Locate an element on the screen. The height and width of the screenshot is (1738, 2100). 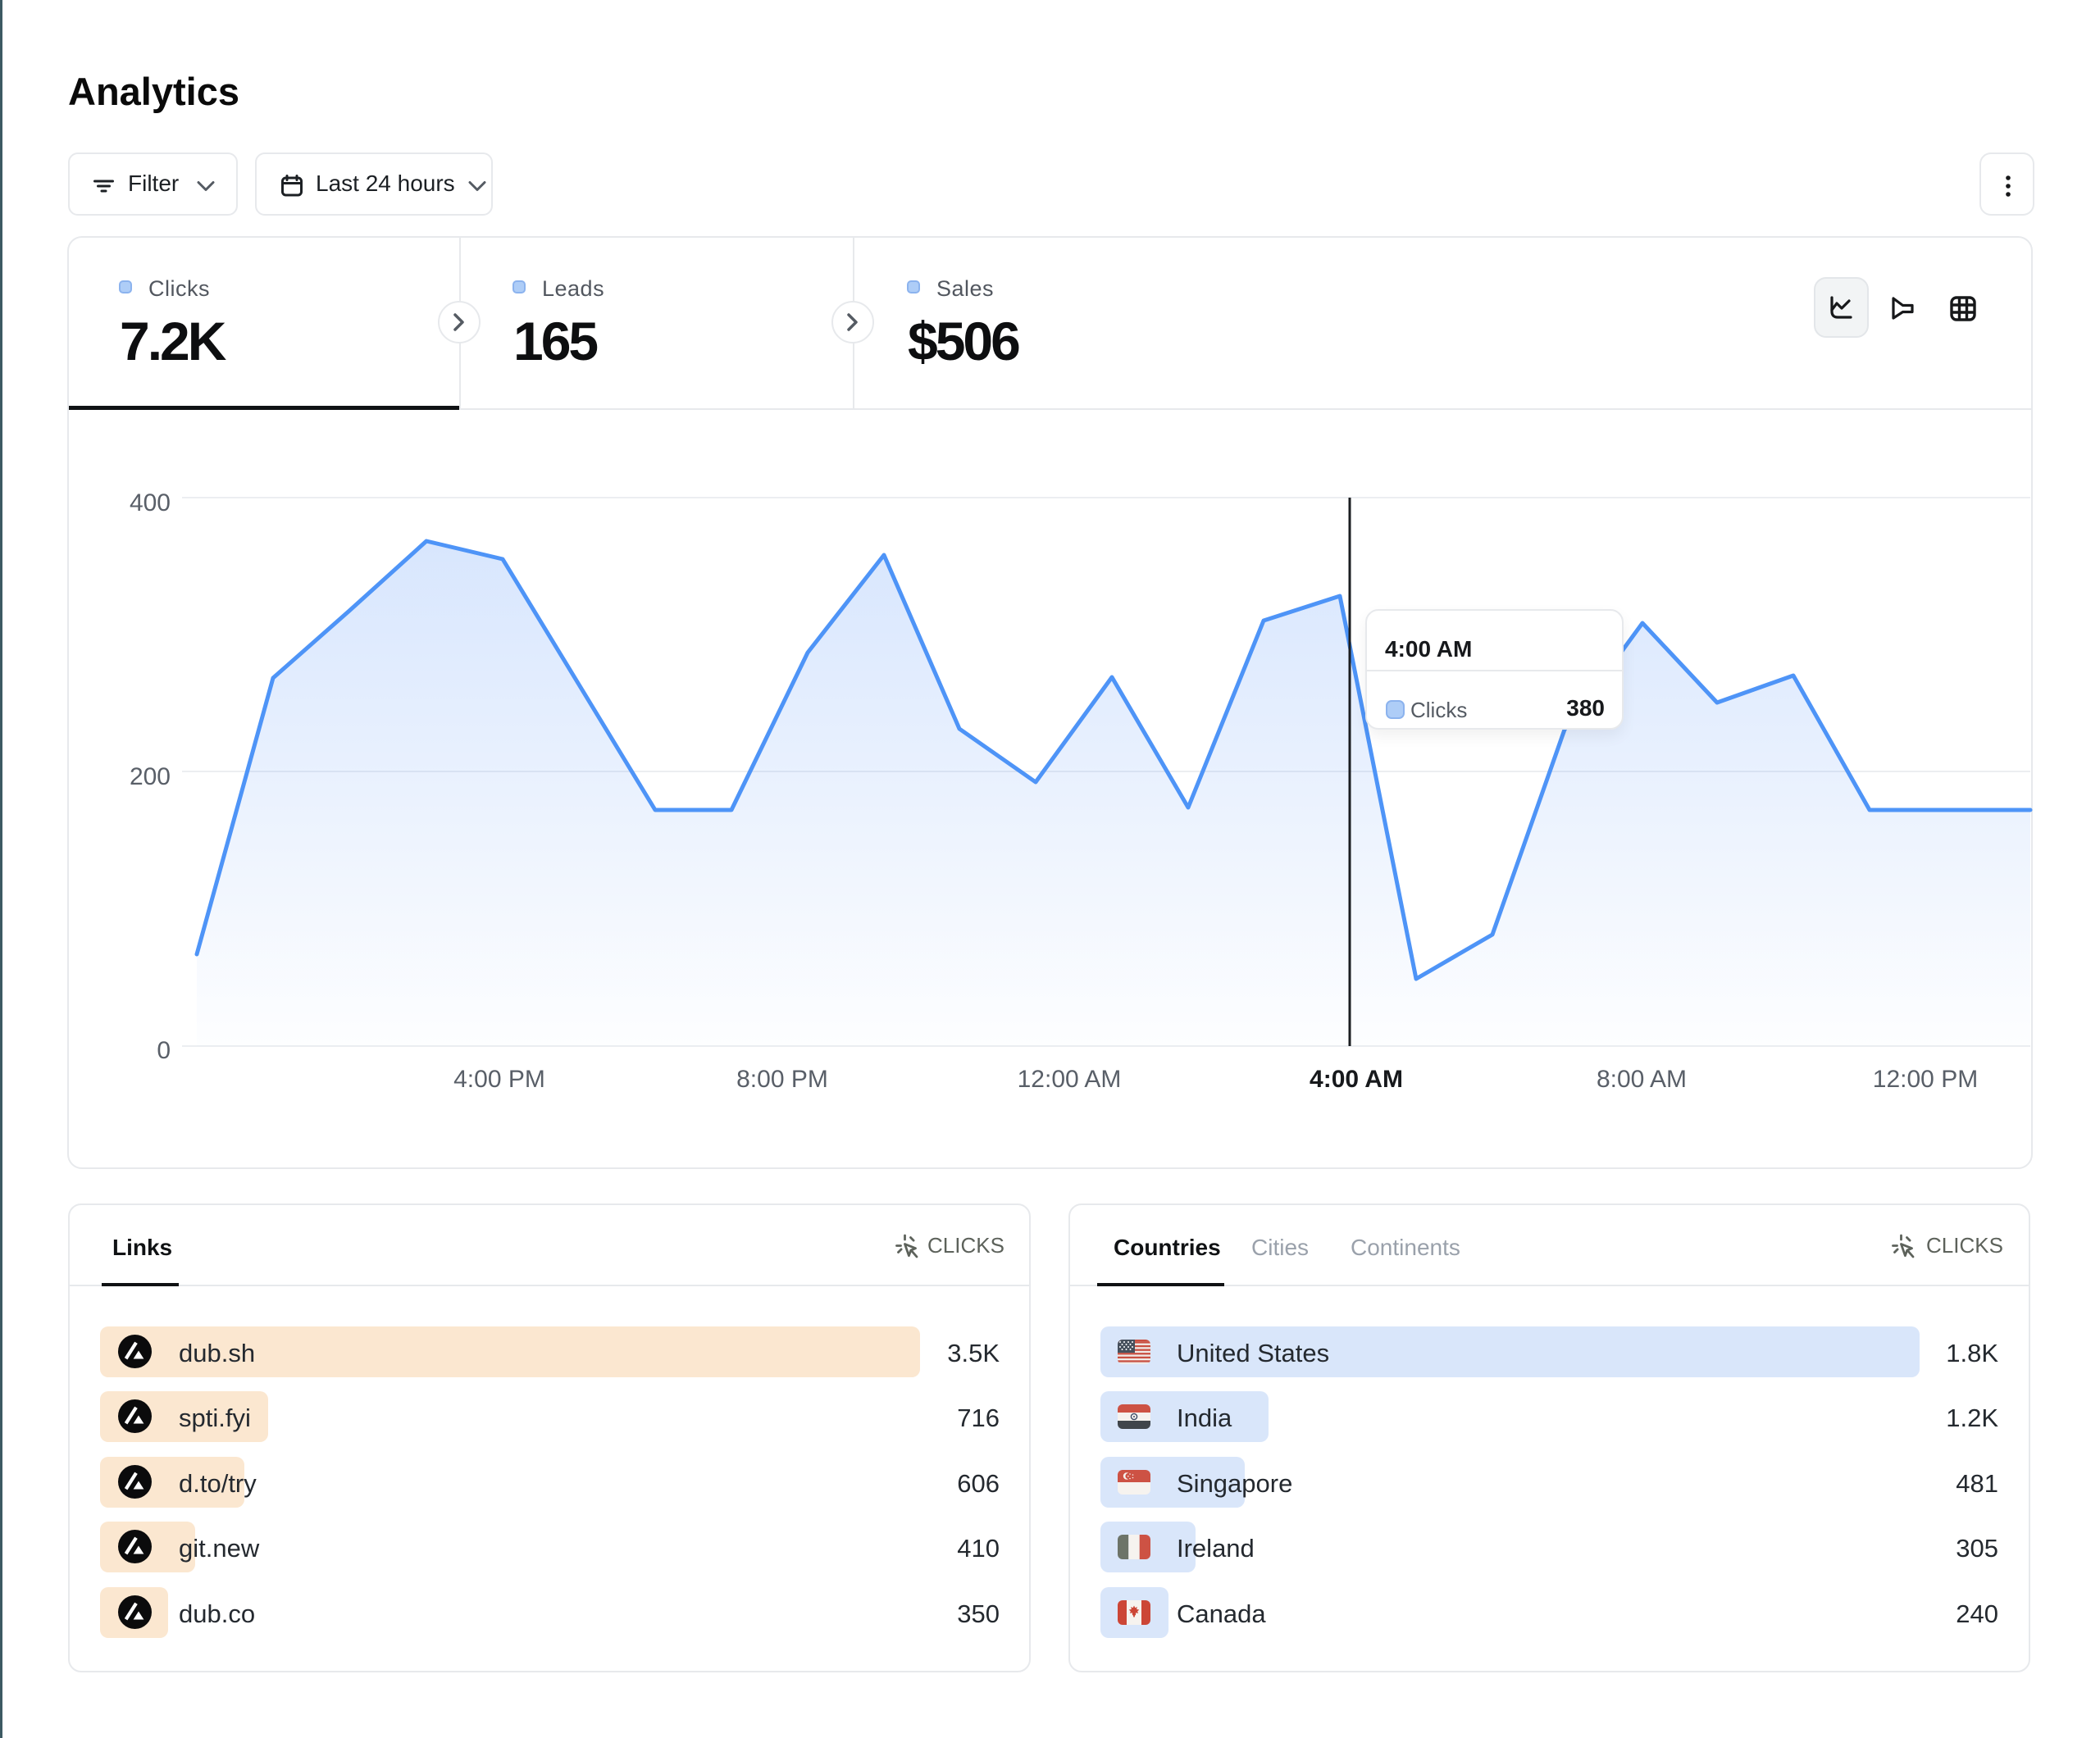
svg-text: 8:00 AM is located at coordinates (1642, 1079).